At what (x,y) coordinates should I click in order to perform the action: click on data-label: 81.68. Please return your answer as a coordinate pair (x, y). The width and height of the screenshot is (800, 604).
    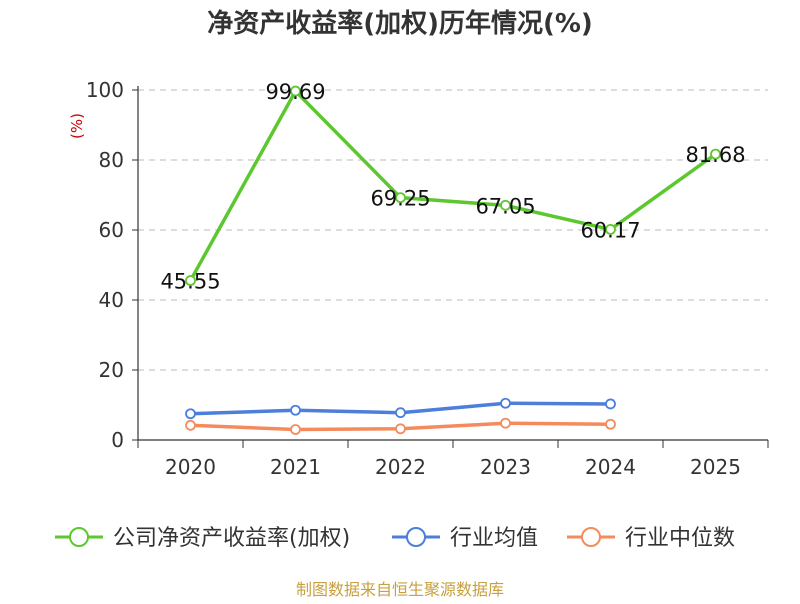
    Looking at the image, I should click on (715, 155).